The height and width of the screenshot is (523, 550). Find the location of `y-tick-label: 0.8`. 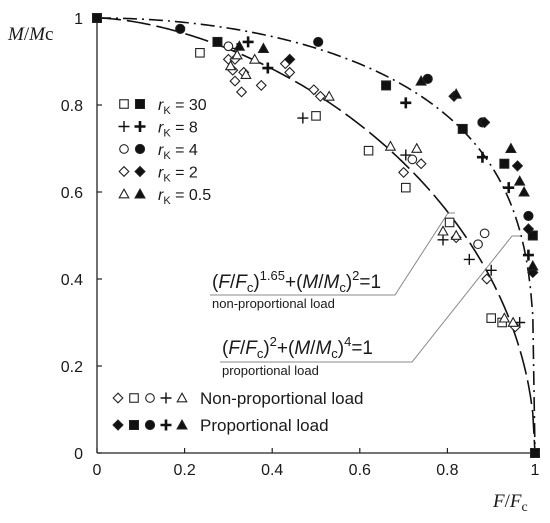

y-tick-label: 0.8 is located at coordinates (72, 106).